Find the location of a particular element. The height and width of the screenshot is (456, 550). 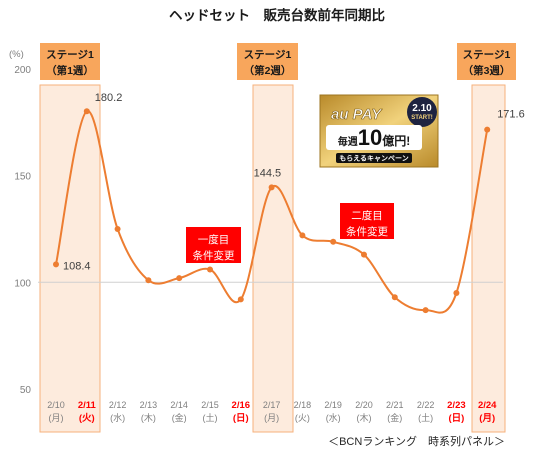

stage-label-week3: ステージ1 （第3週） is located at coordinates (486, 61).